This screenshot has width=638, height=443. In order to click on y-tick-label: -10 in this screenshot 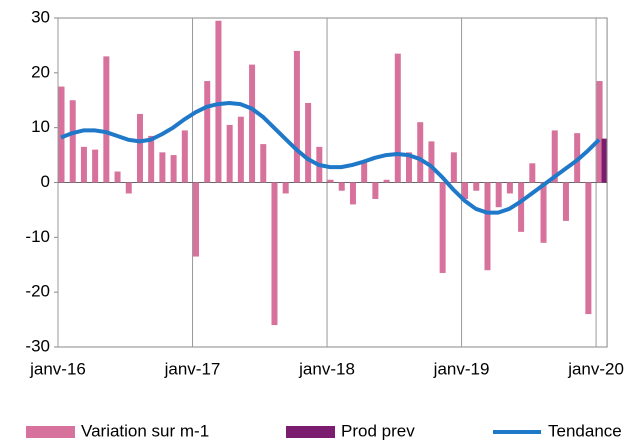, I will do `click(37, 236)`.